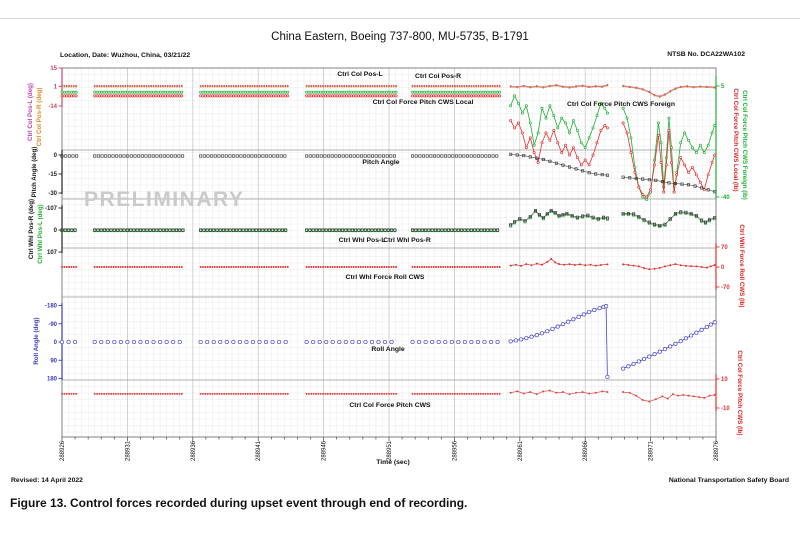  I want to click on svg-text: 1, so click(56, 87).